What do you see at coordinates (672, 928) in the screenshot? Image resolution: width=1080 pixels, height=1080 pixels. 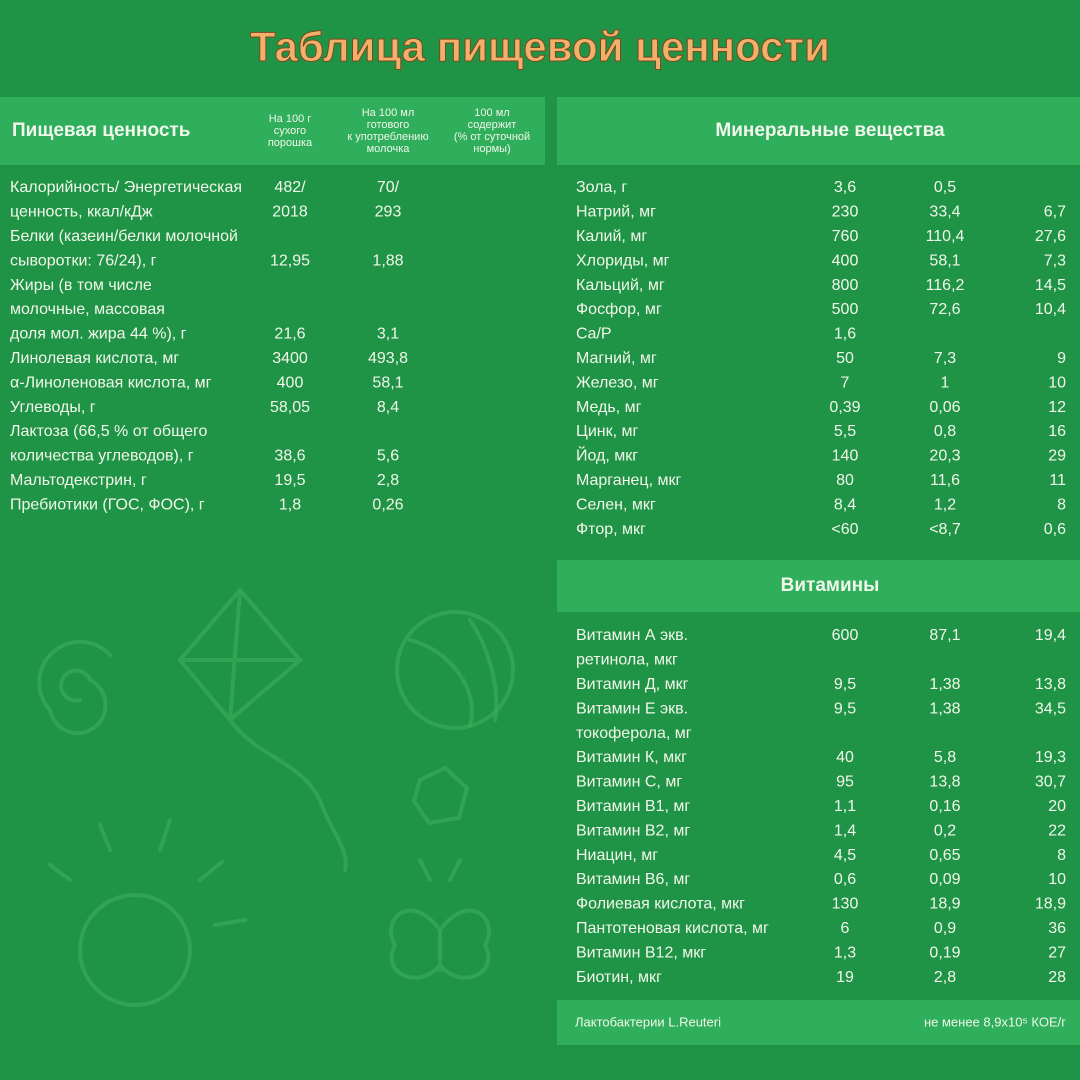 I see `row-label: Пантотеновая кислота, мг` at bounding box center [672, 928].